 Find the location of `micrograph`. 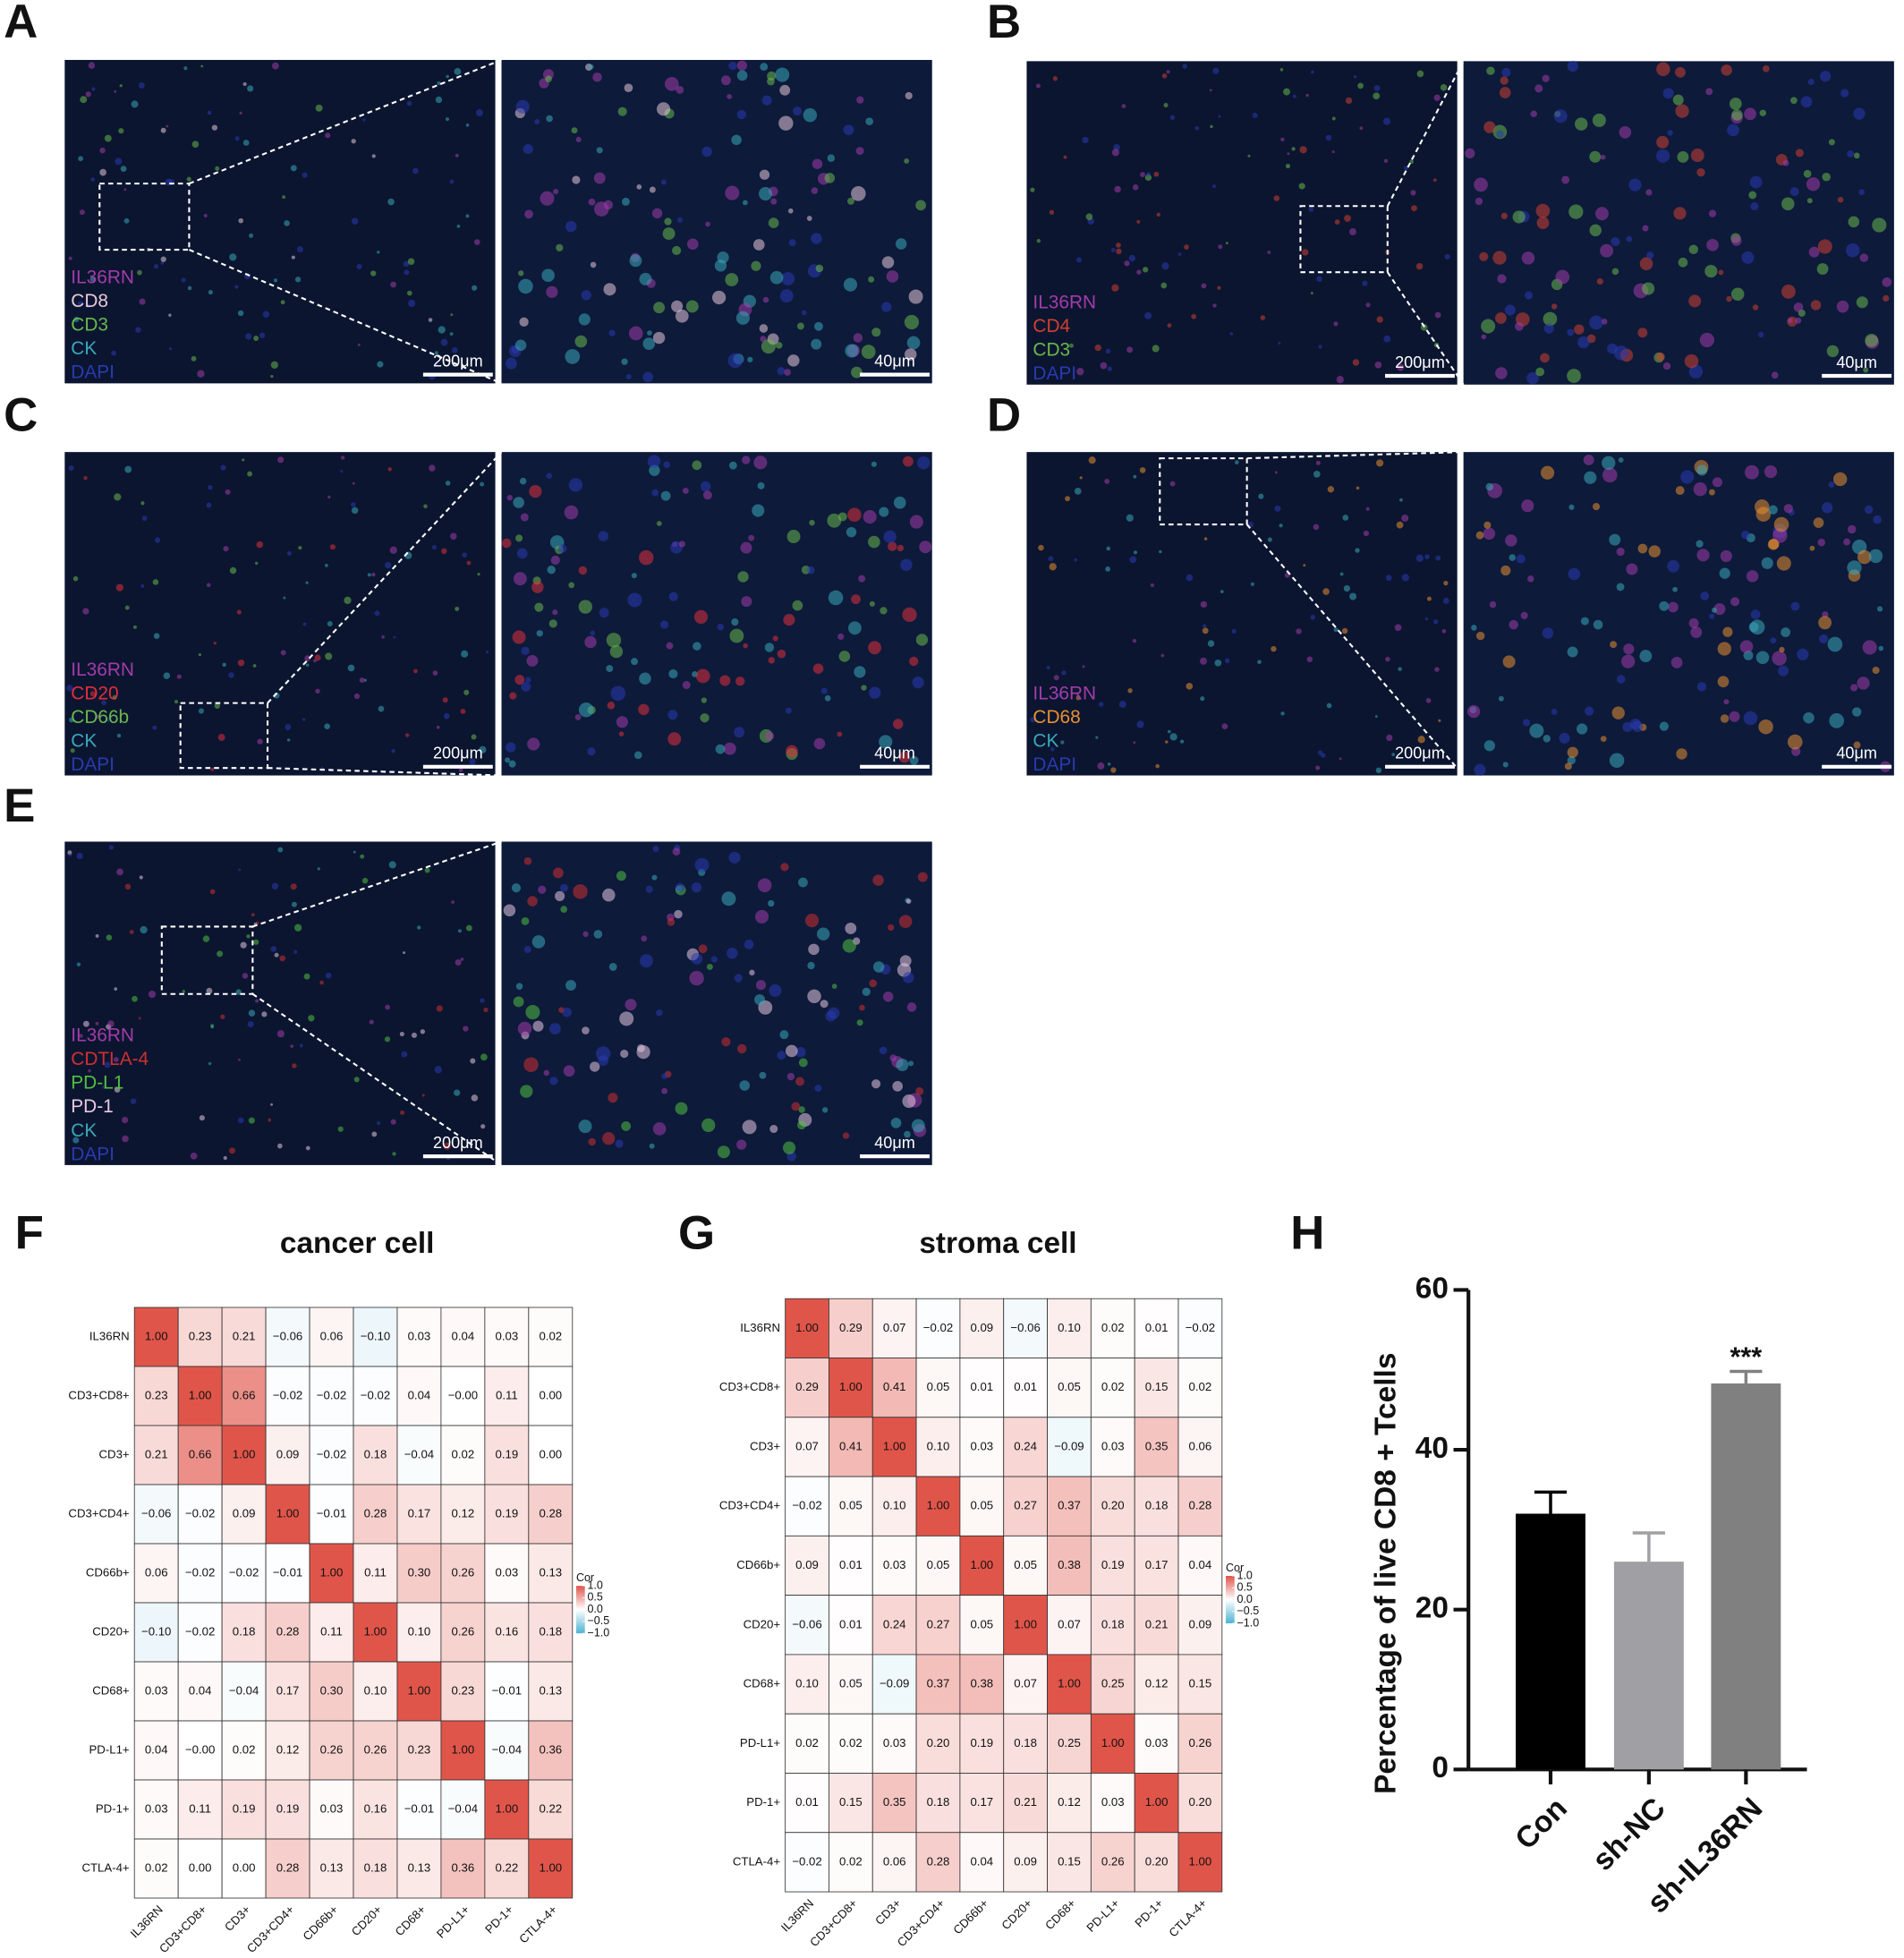

micrograph is located at coordinates (280, 1003).